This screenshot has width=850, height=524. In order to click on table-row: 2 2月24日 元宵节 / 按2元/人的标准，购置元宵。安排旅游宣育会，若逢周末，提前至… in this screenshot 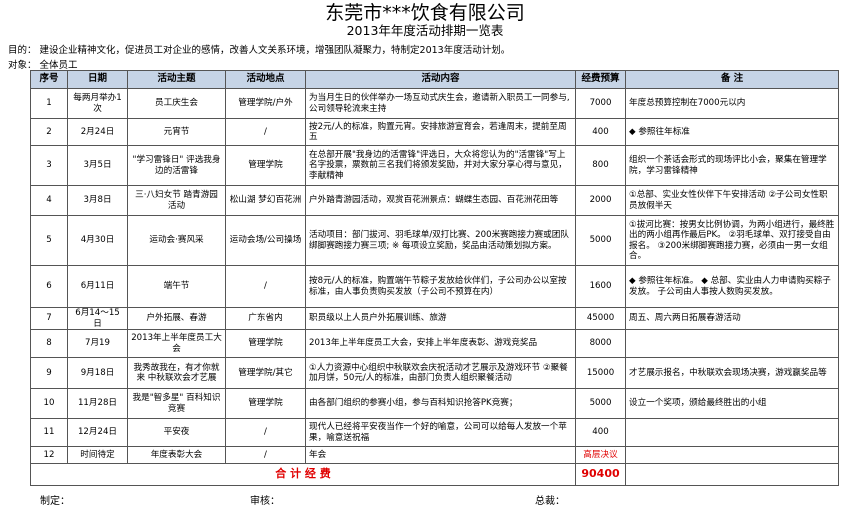, I will do `click(434, 132)`.